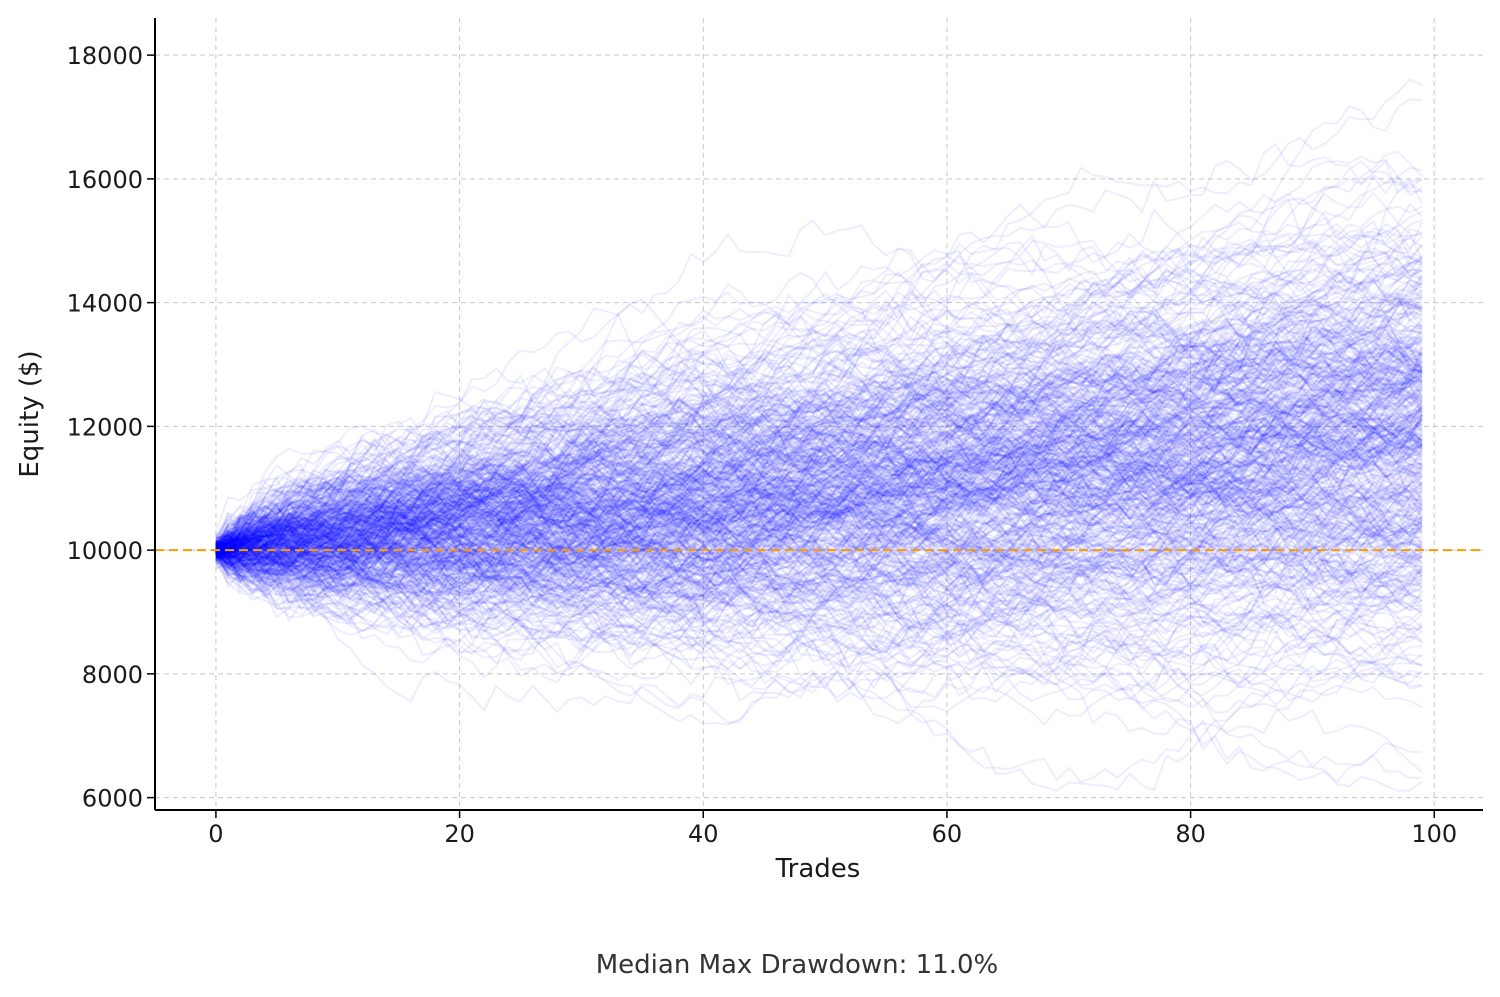 This screenshot has width=1500, height=997. I want to click on x-tick-label: 0, so click(215, 834).